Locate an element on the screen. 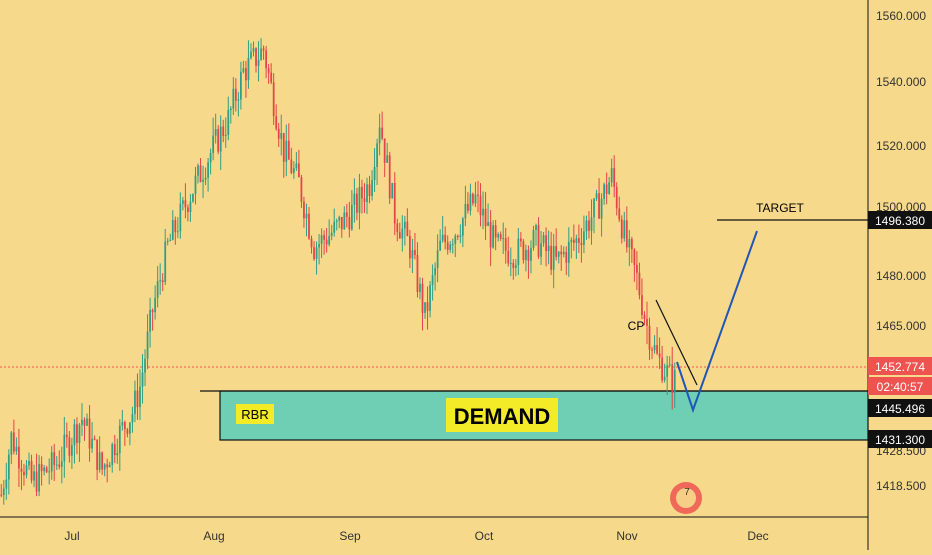  countdown-text: 02:40:57 is located at coordinates (900, 387).